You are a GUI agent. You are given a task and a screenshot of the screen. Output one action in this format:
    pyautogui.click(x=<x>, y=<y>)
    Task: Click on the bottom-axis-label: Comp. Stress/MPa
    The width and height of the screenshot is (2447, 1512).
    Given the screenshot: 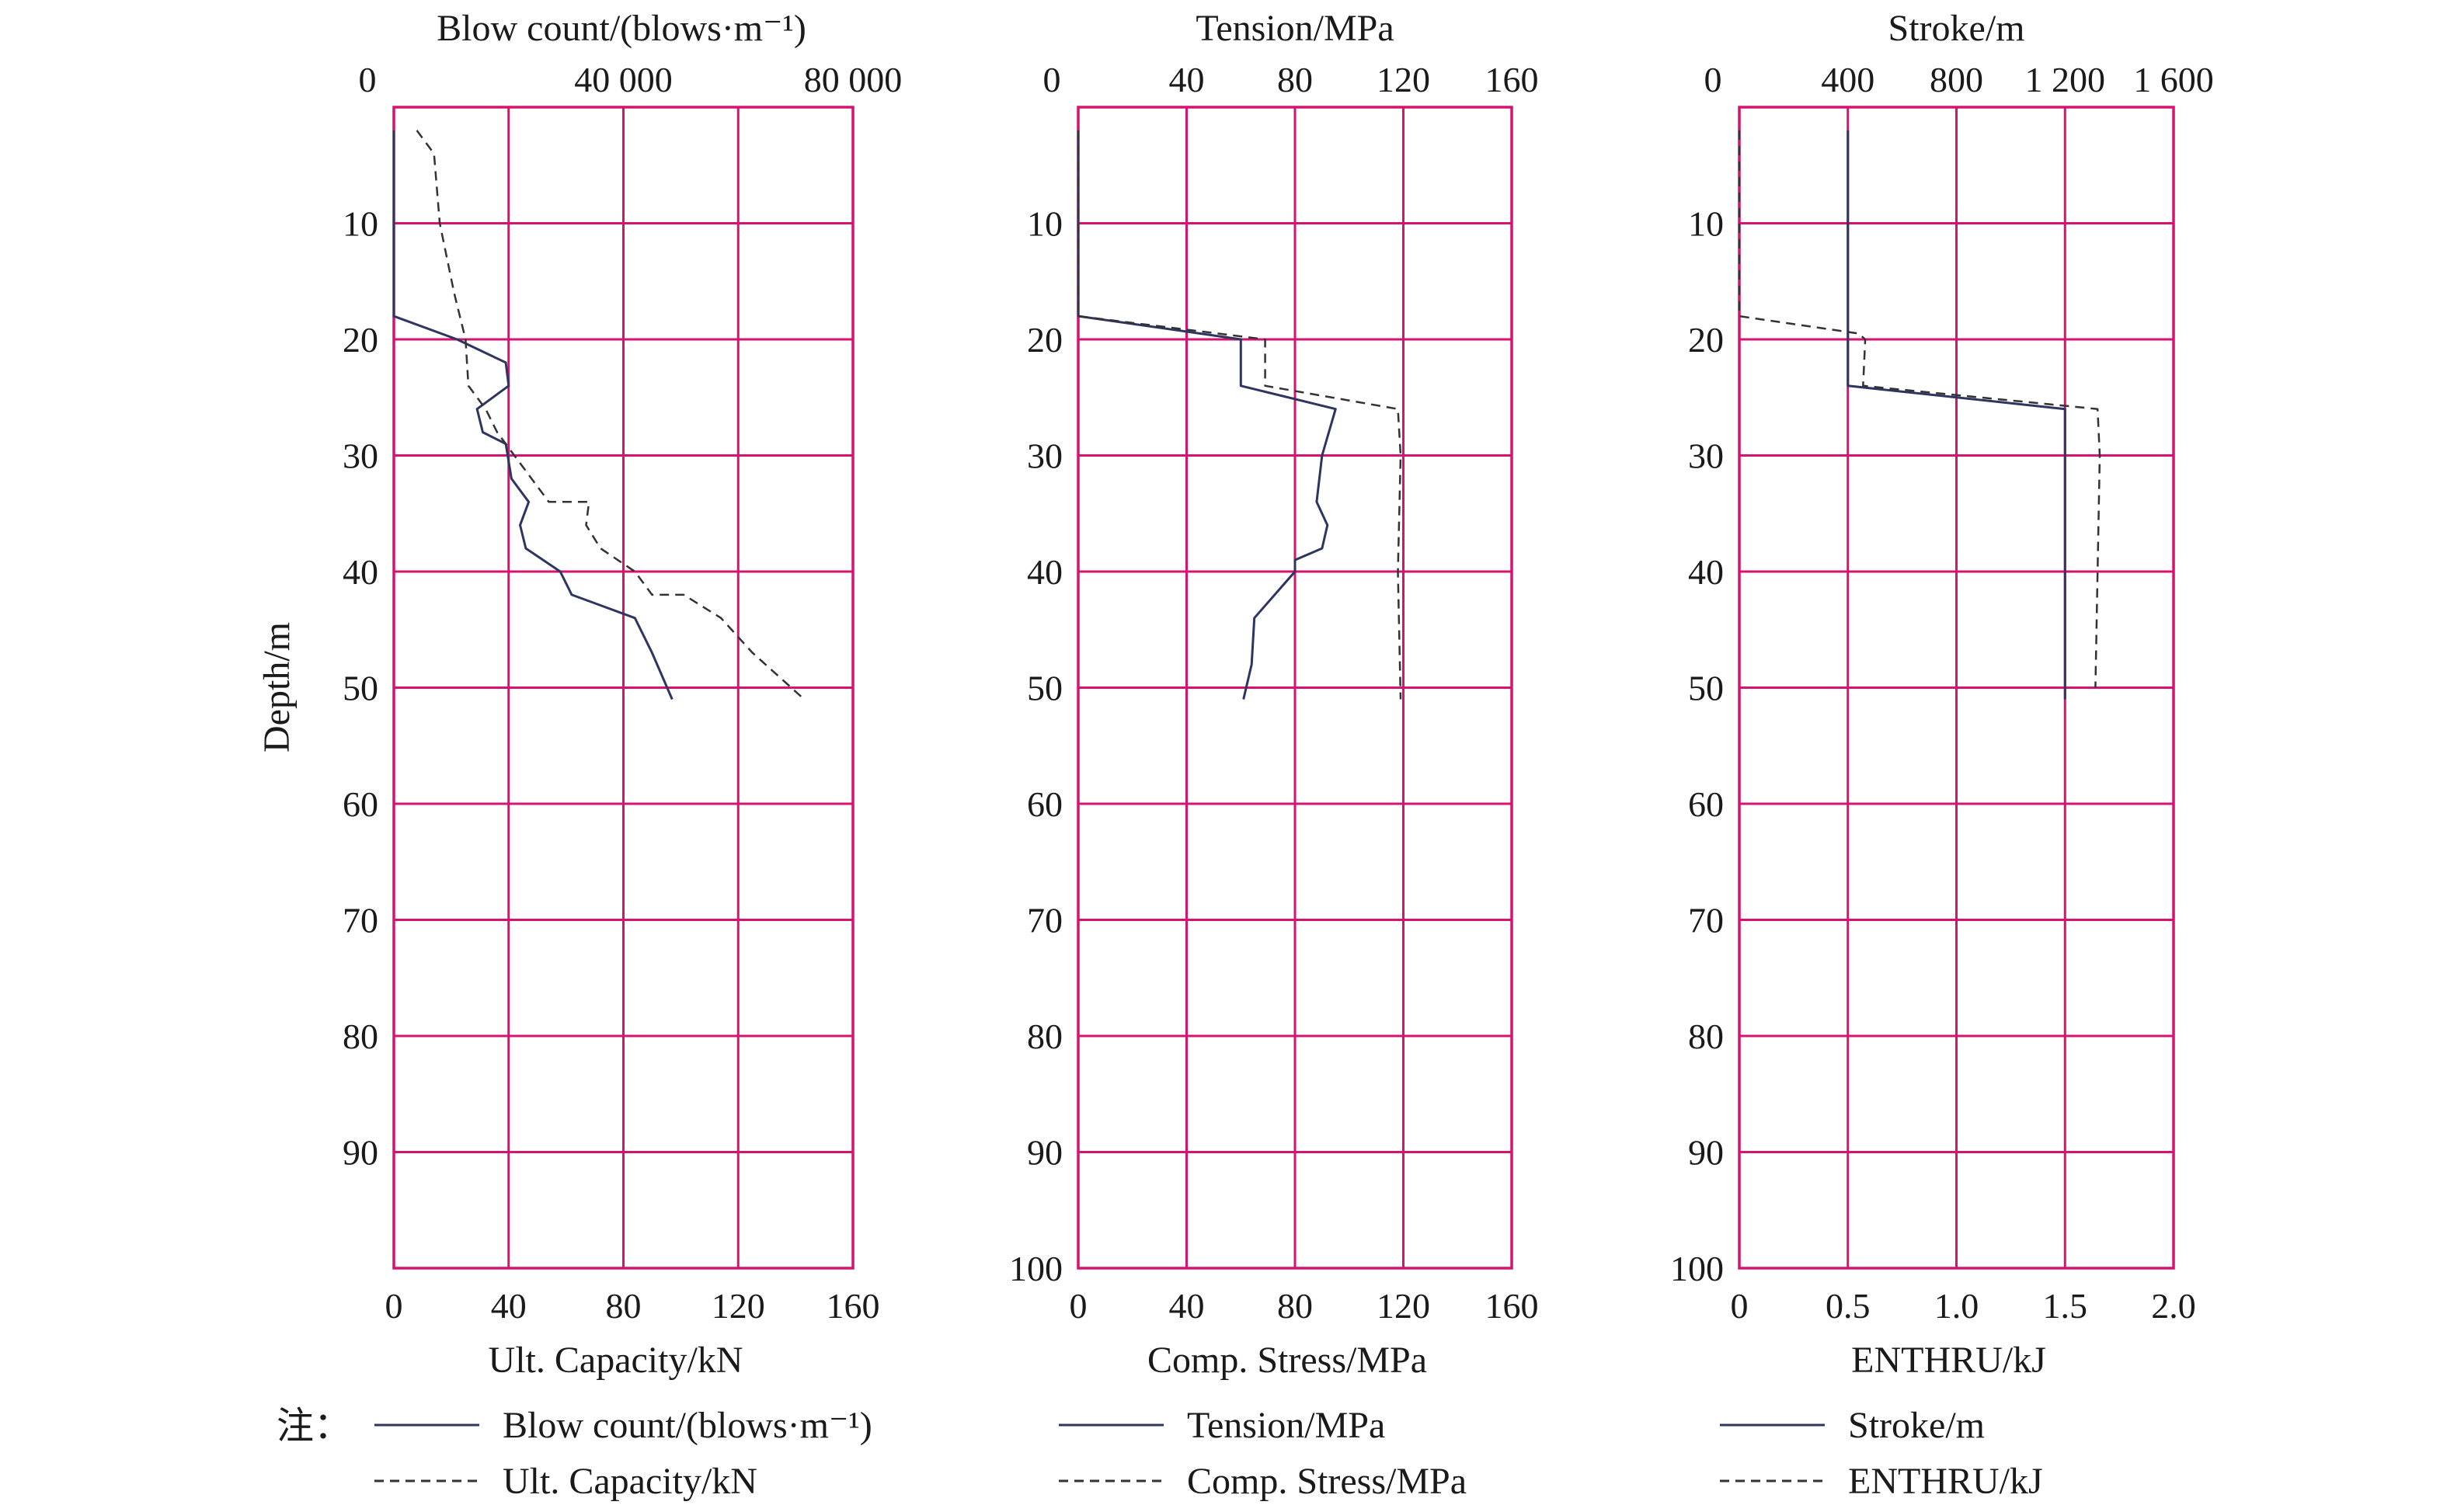 What is the action you would take?
    pyautogui.click(x=1287, y=1360)
    